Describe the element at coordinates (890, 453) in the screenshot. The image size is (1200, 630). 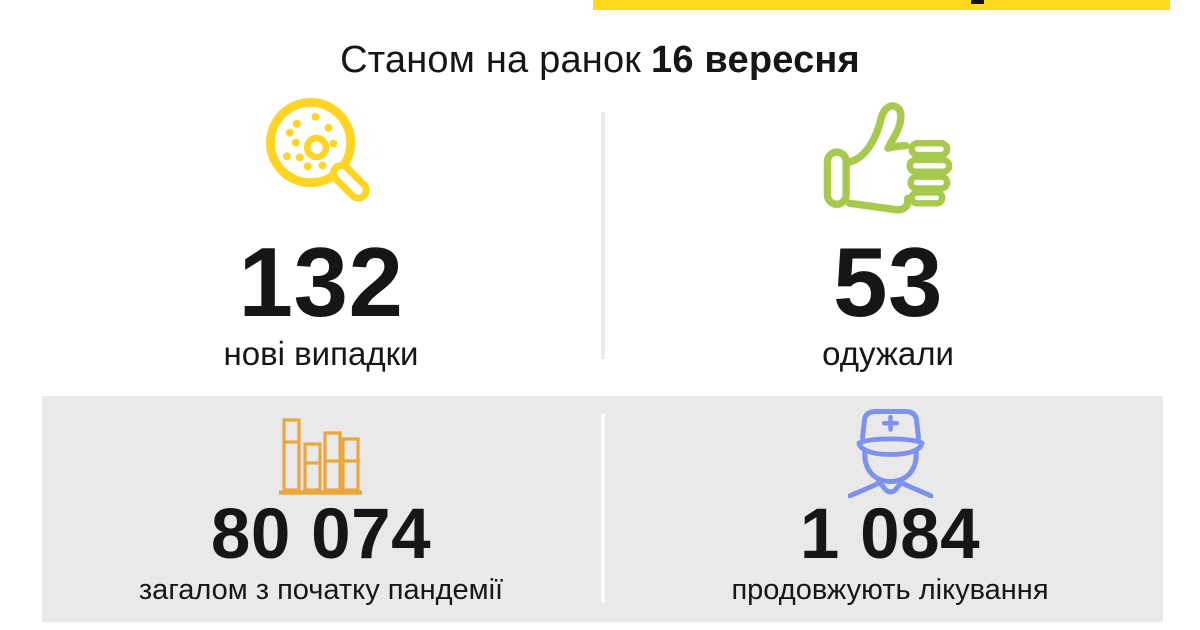
I see `doctor-icon` at that location.